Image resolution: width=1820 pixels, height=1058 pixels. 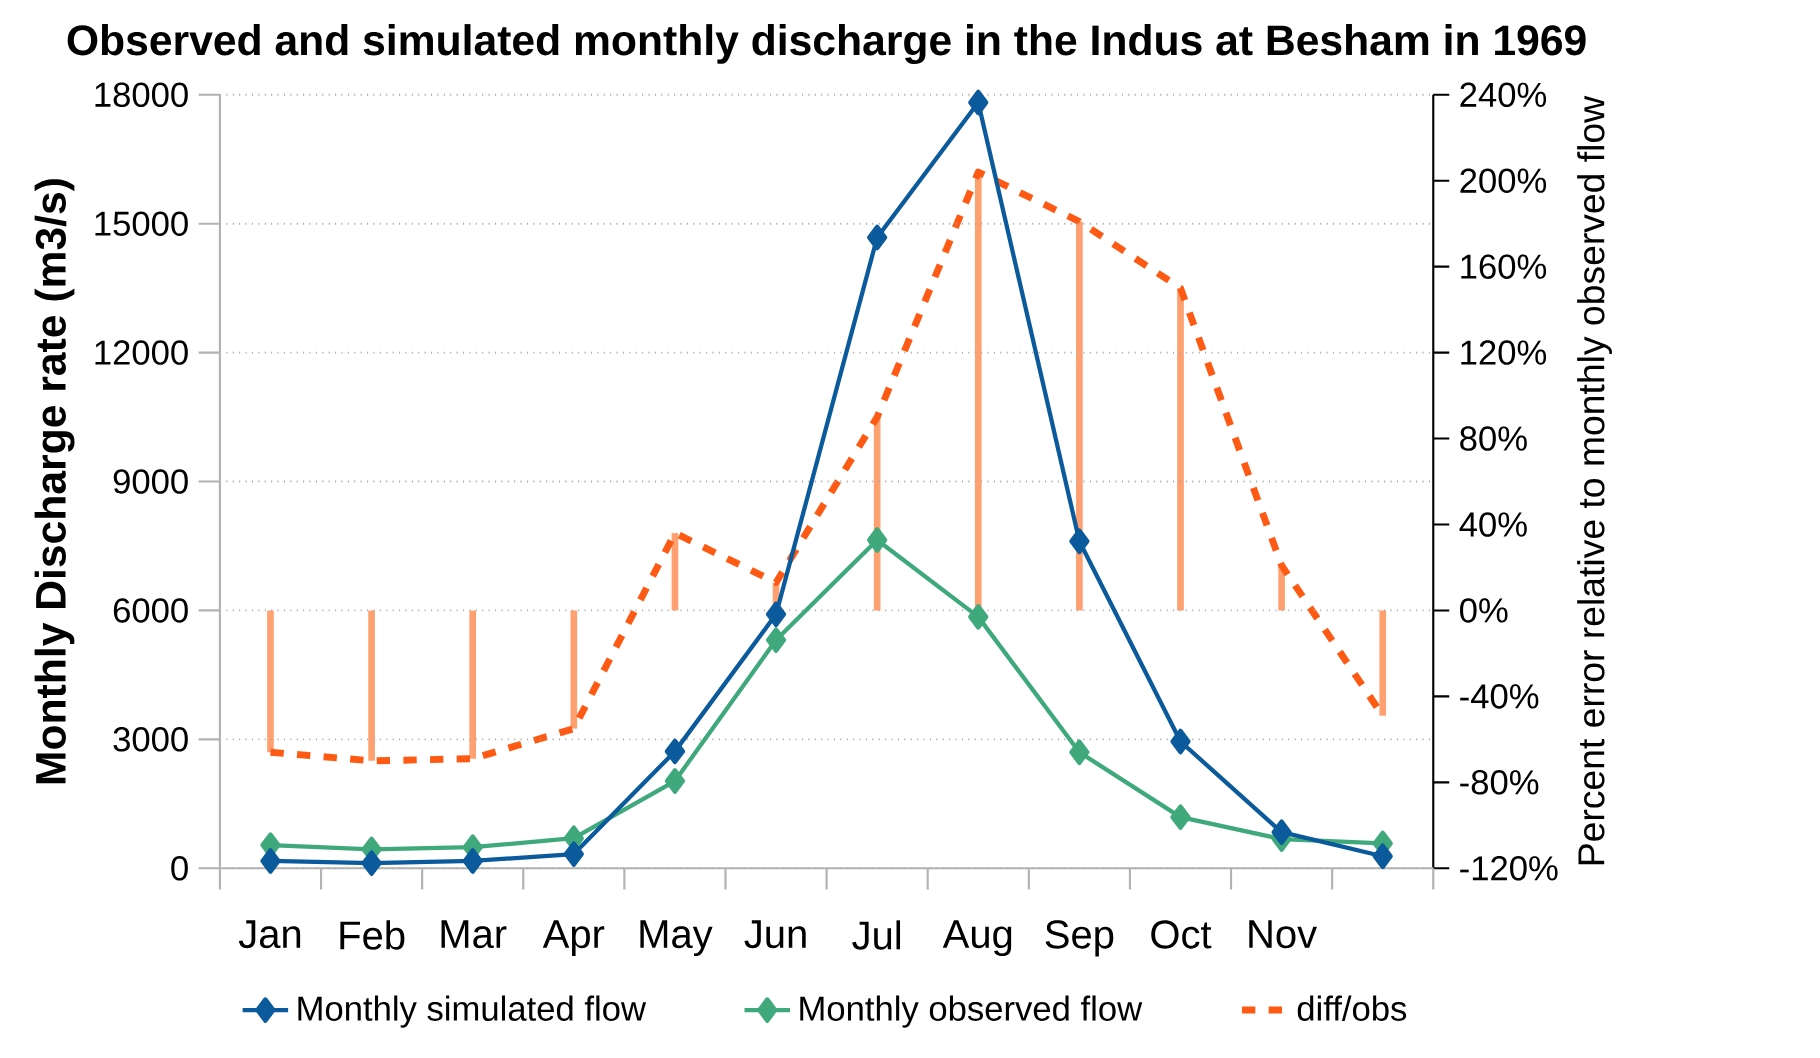 What do you see at coordinates (1509, 868) in the screenshot?
I see `y2-tick-label: -120%` at bounding box center [1509, 868].